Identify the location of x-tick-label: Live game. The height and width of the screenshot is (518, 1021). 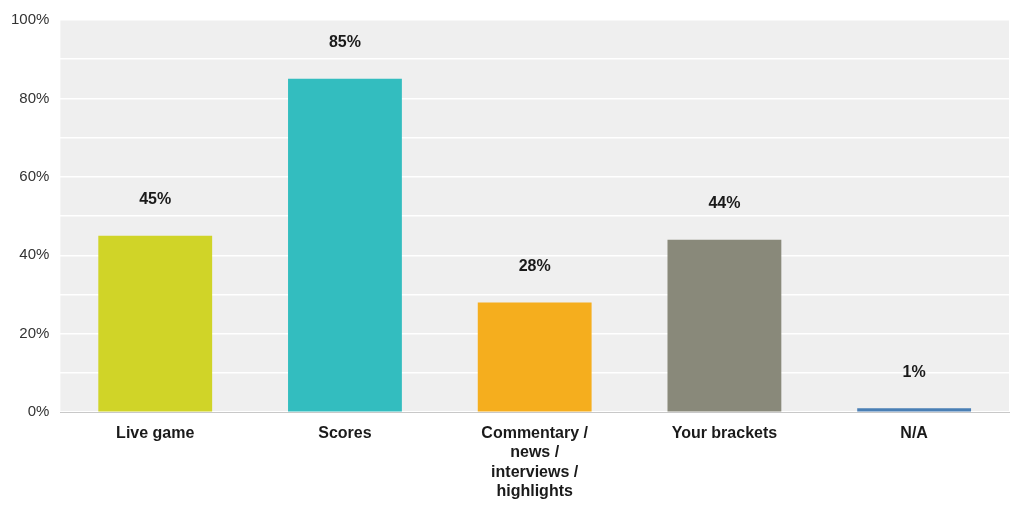
(155, 433).